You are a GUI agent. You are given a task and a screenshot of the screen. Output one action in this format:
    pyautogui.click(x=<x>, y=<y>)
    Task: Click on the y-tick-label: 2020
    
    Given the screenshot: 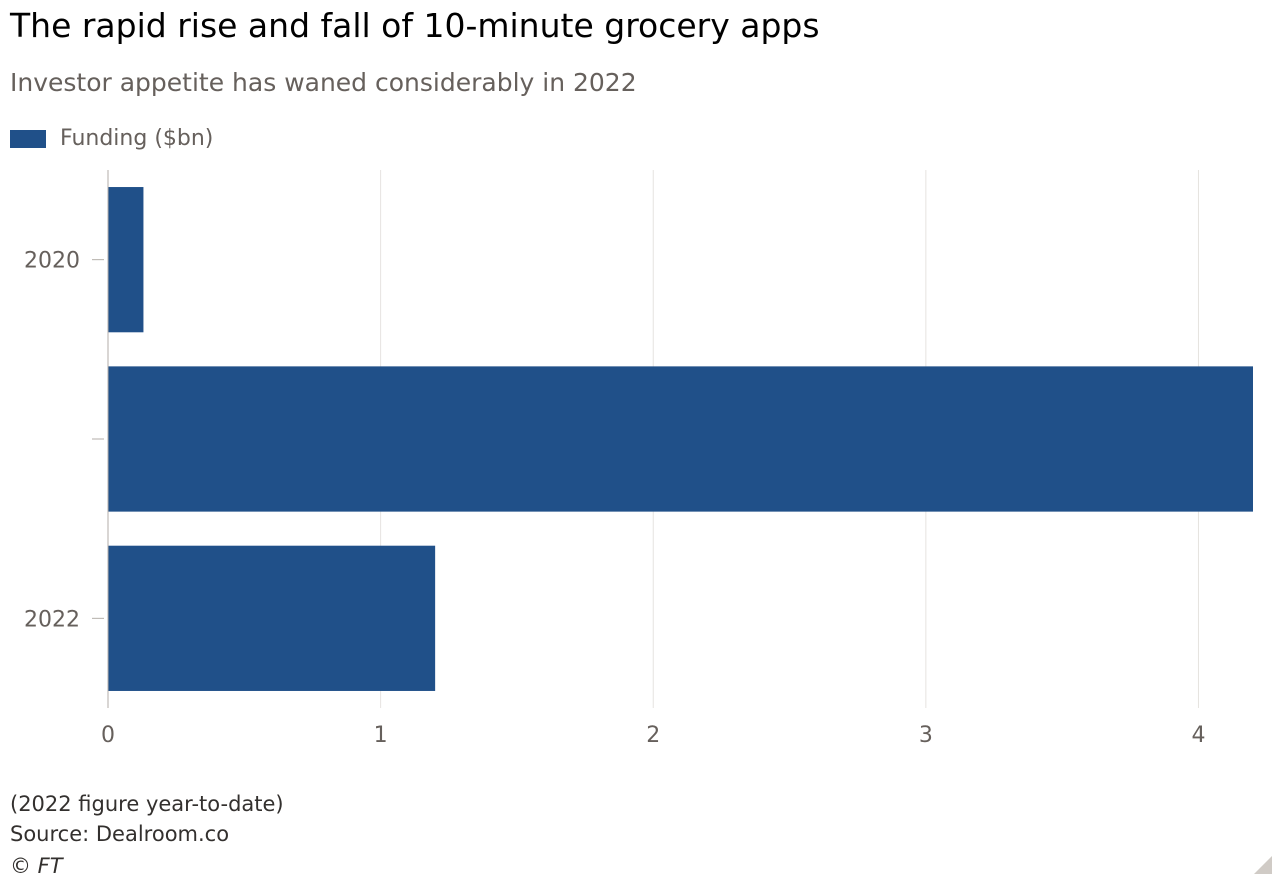 What is the action you would take?
    pyautogui.click(x=52, y=261)
    